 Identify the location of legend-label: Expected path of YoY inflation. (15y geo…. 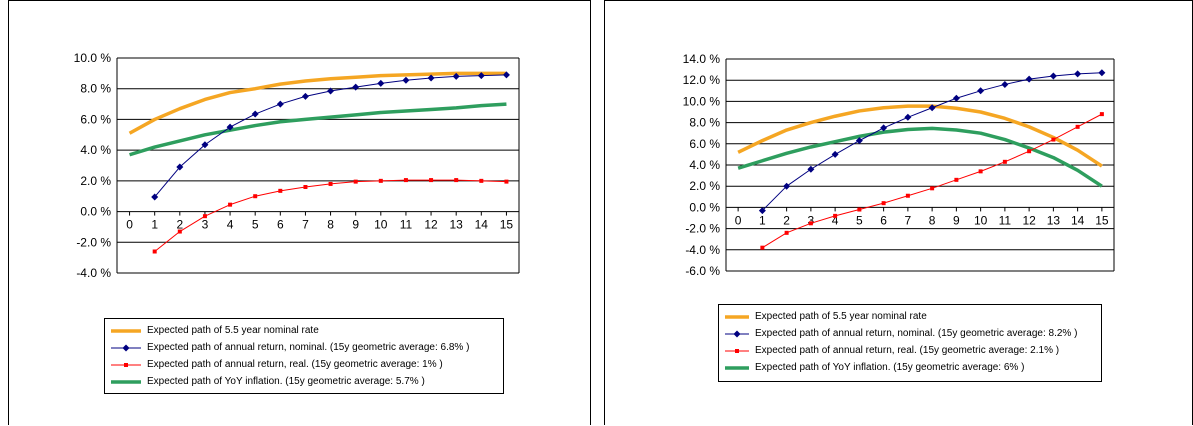
(286, 381).